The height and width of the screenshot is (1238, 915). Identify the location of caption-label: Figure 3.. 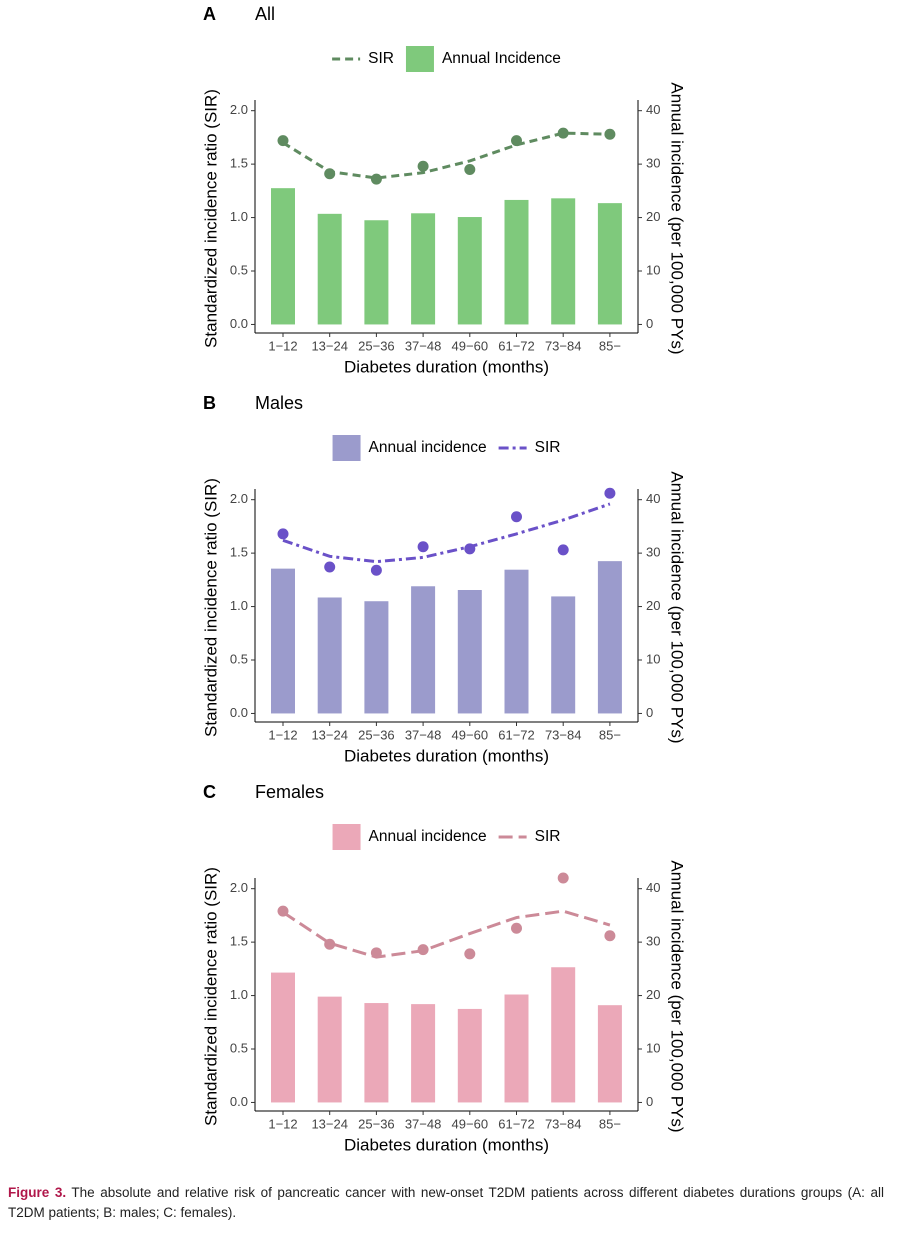
(37, 1192).